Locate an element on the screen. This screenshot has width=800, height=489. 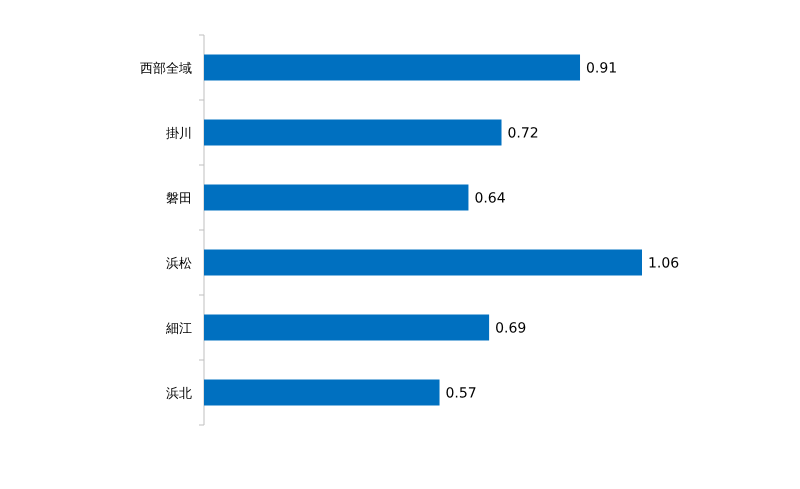
y-tick-label: 浜松 is located at coordinates (179, 264).